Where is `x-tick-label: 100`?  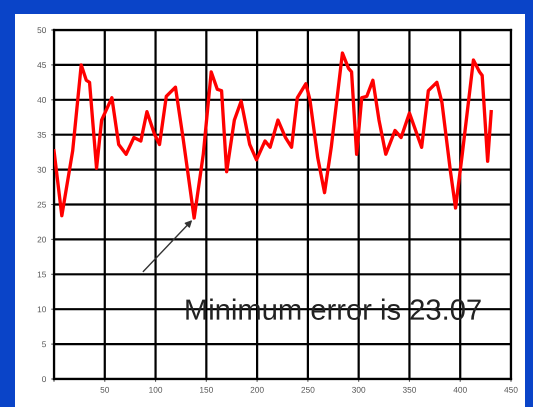 x-tick-label: 100 is located at coordinates (155, 389).